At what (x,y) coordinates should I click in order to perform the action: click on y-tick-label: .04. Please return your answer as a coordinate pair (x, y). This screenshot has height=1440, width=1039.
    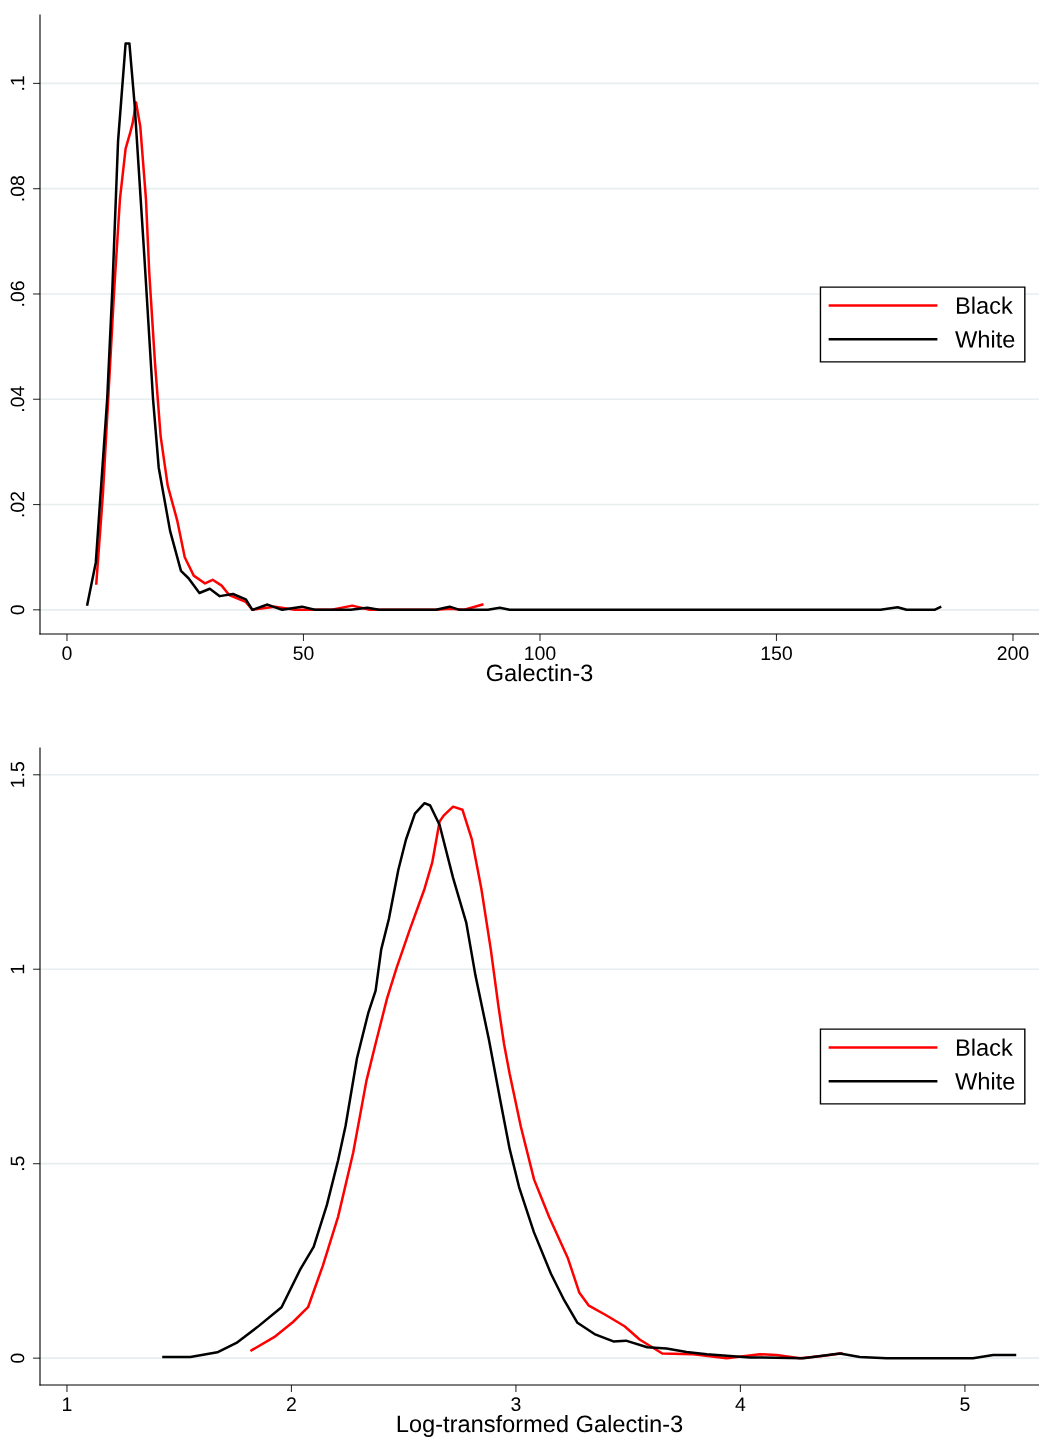
    Looking at the image, I should click on (17, 398).